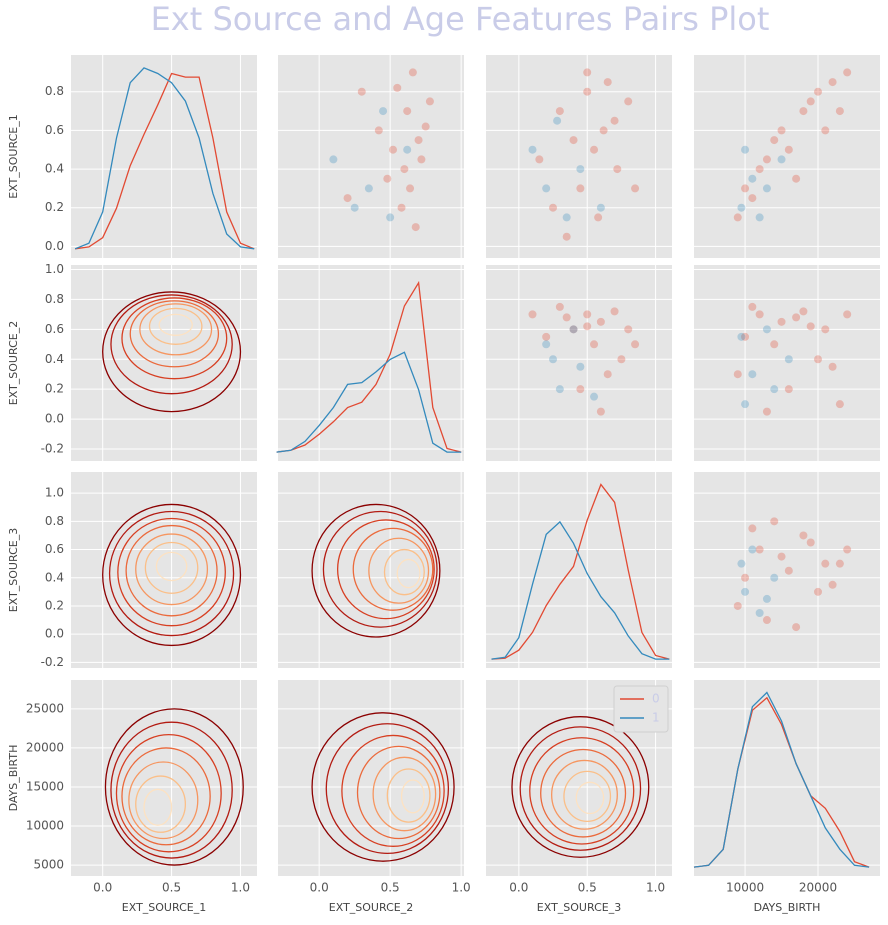  I want to click on kde-line, so click(369, 402).